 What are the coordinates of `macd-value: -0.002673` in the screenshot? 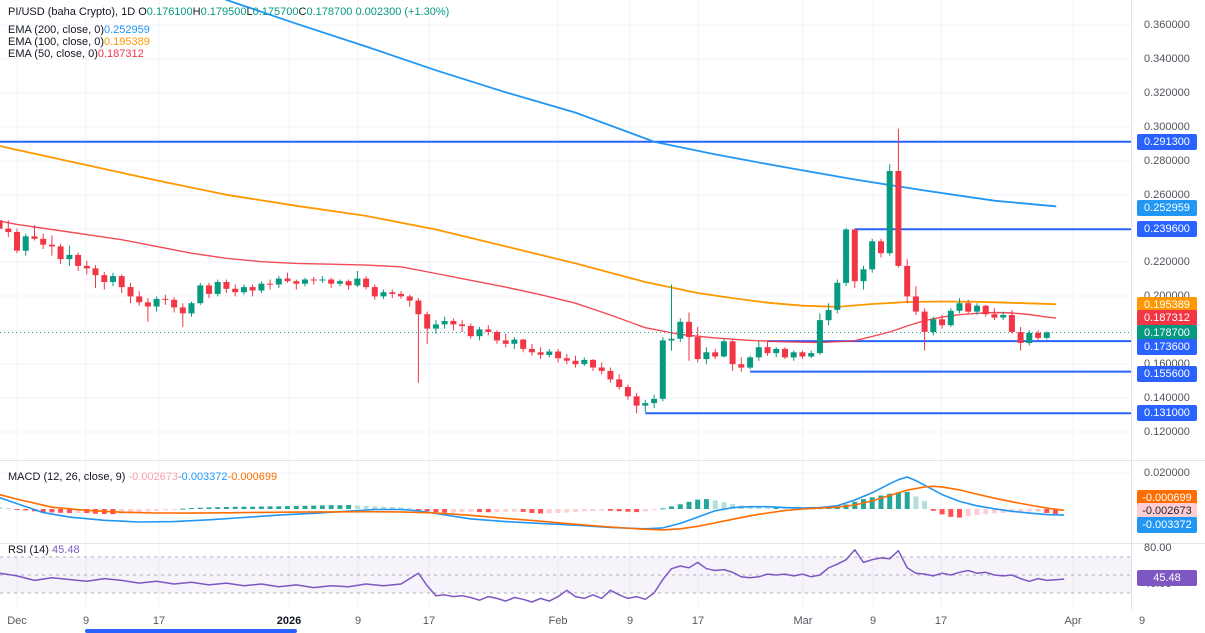 It's located at (153, 477).